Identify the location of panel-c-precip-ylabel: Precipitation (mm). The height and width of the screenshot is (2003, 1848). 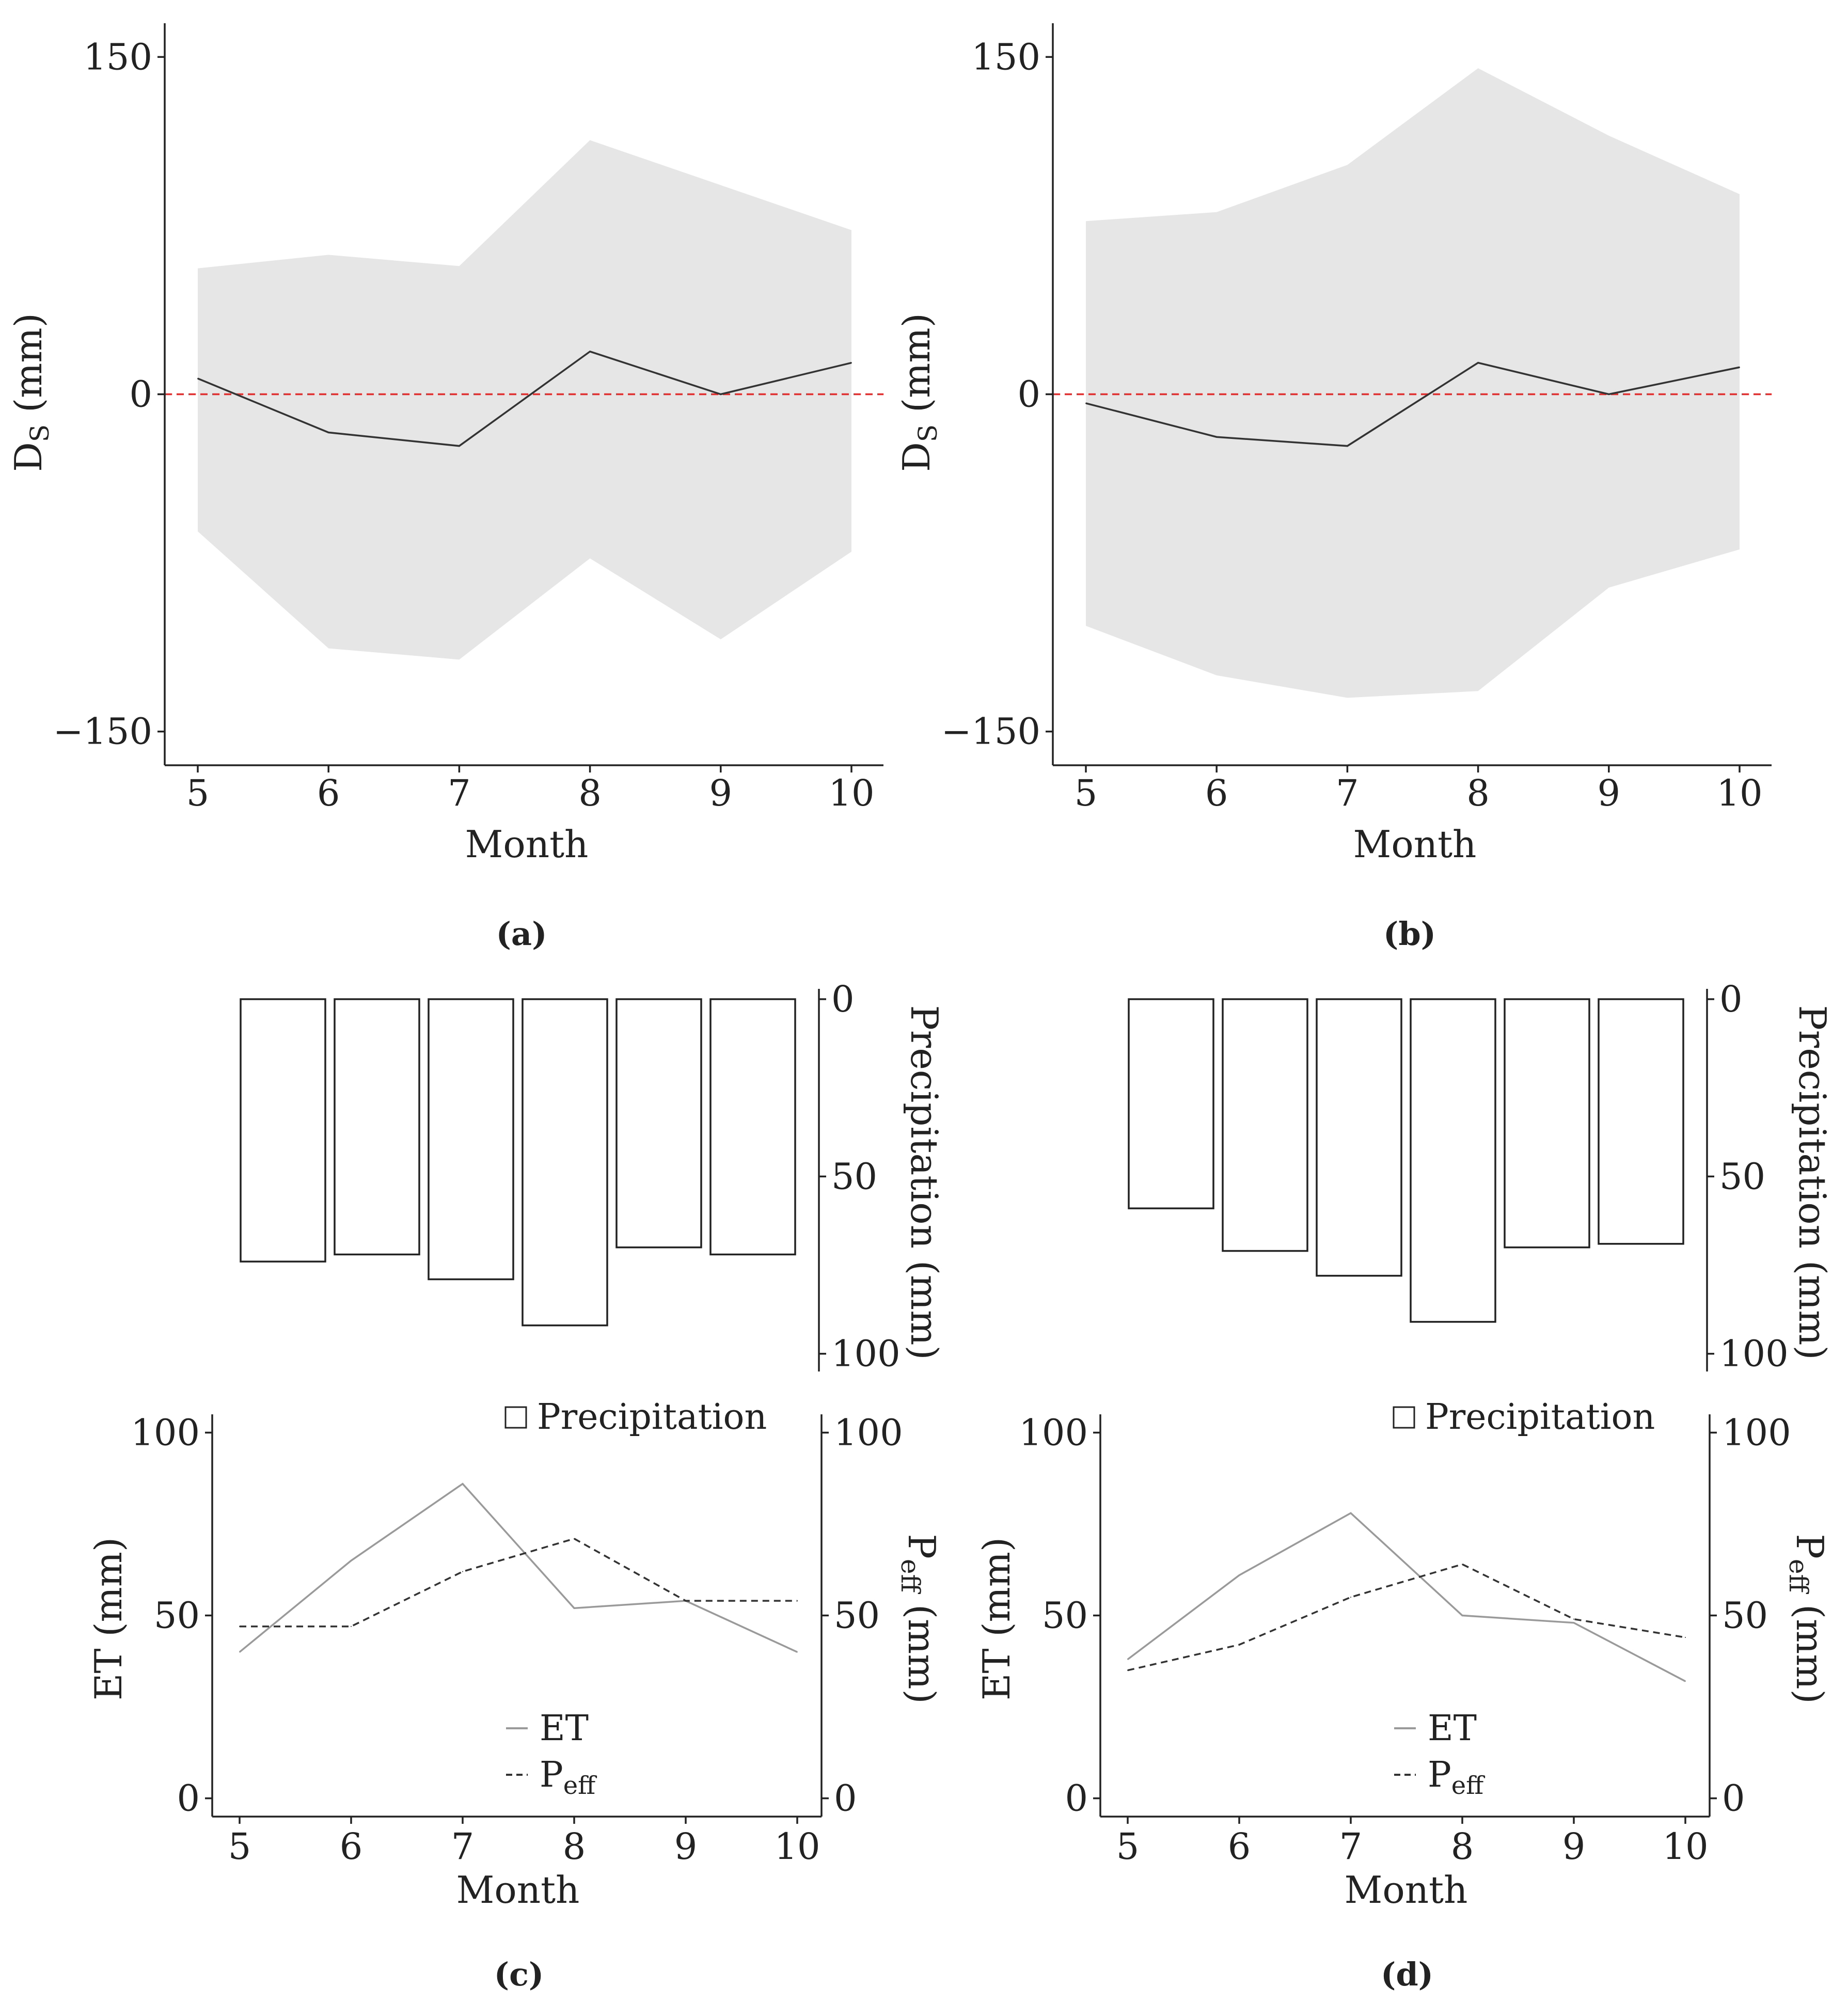
(924, 1182).